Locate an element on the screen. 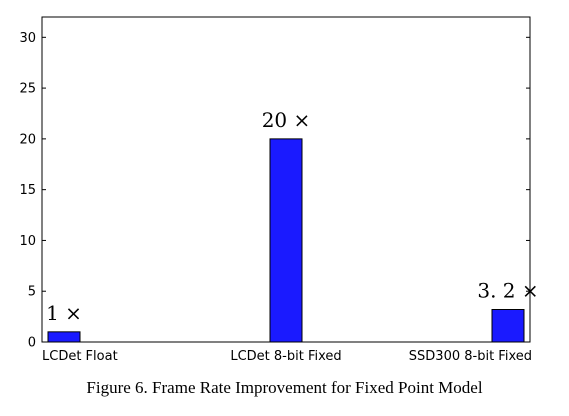 This screenshot has width=569, height=416. y-tick-label: 10 is located at coordinates (27, 241).